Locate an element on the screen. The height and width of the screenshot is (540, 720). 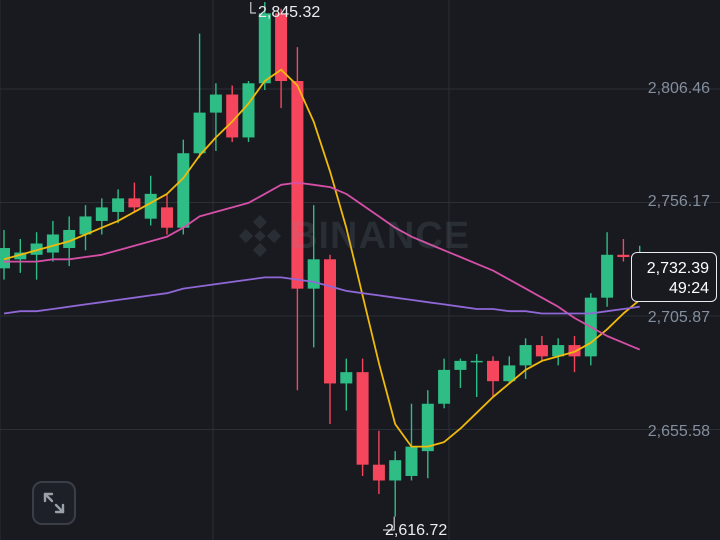
y-tick-label: 2,655.58 is located at coordinates (678, 431).